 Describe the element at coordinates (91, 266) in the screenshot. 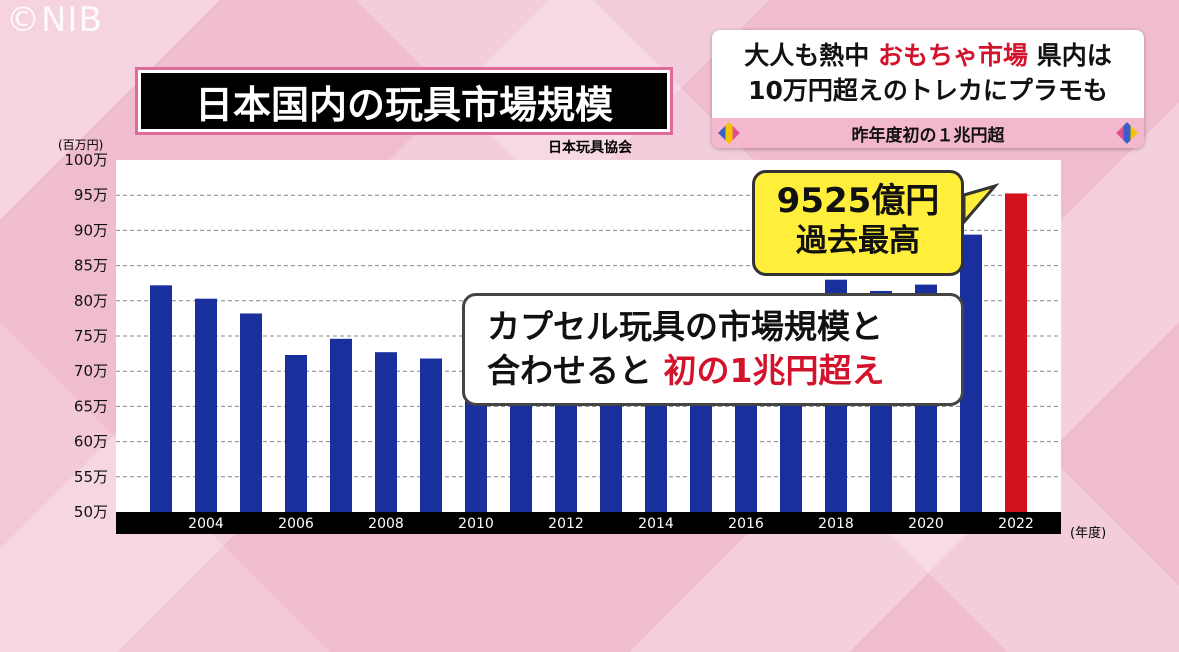

I see `y-tick-label: 85万` at that location.